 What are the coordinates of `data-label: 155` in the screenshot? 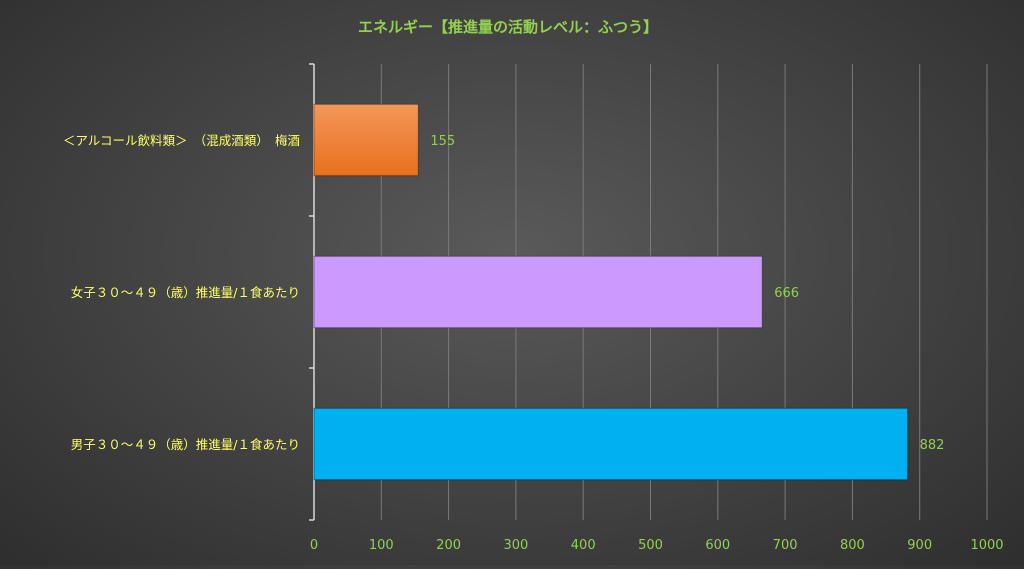 It's located at (442, 141).